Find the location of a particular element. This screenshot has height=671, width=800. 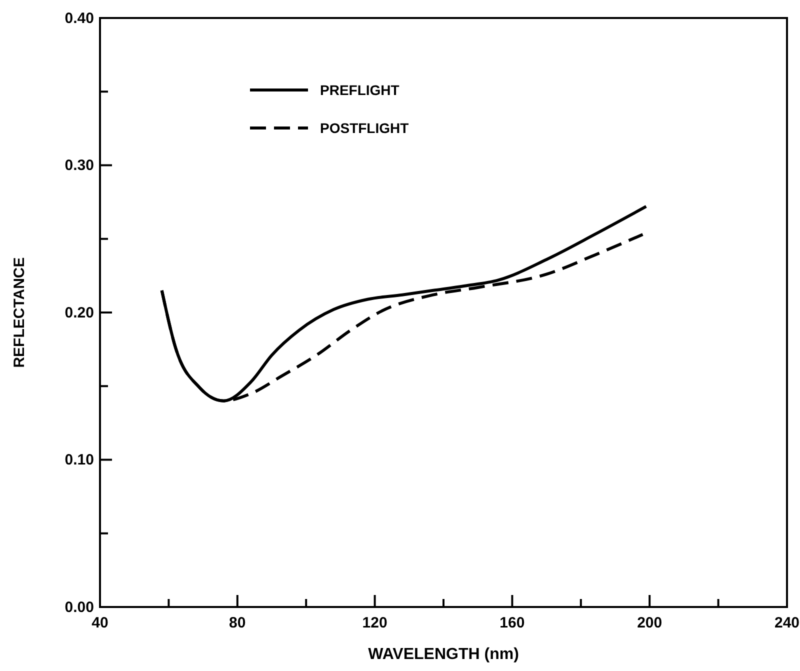

y-tick-label: 0.30 is located at coordinates (79, 165).